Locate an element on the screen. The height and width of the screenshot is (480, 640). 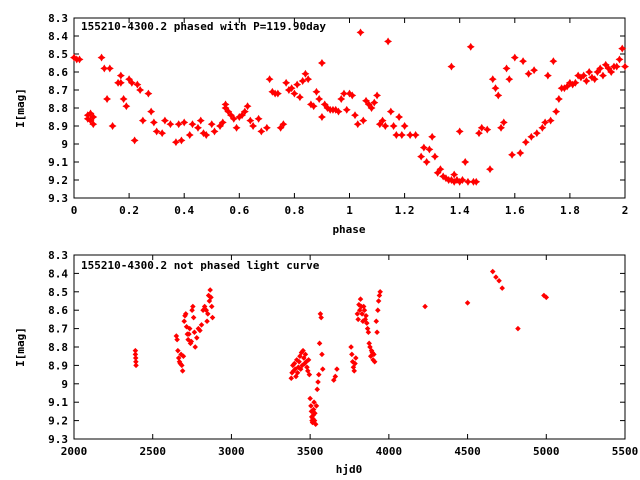
y-tick-label: 8.9 is located at coordinates (58, 126).